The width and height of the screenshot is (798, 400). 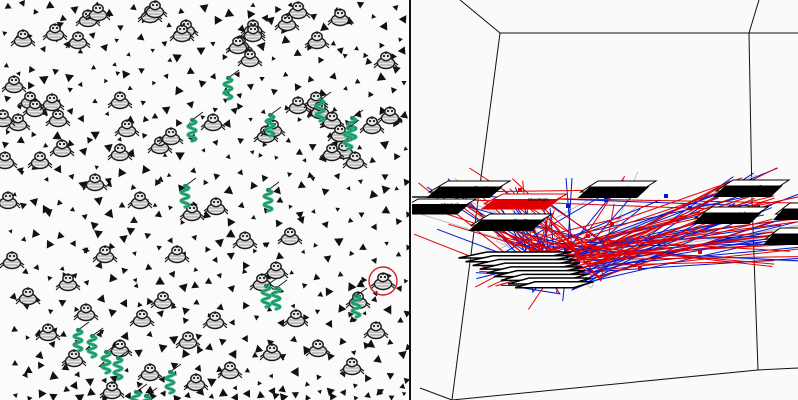 I want to click on action-node-door: Door, so click(x=752, y=188).